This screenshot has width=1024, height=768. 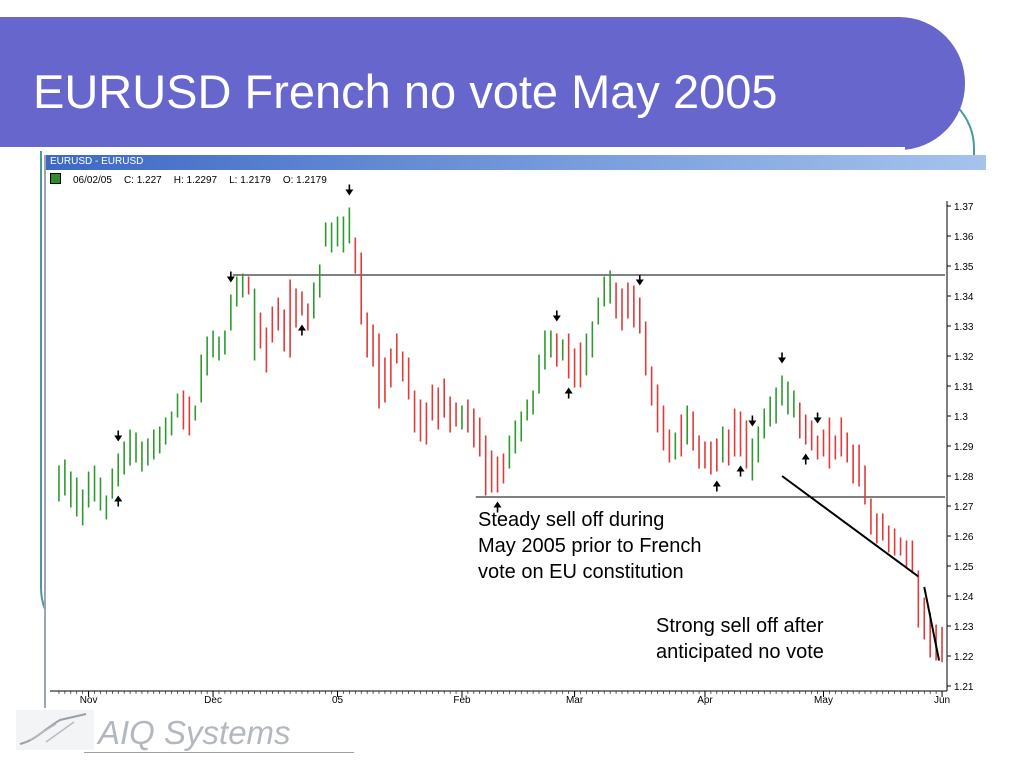 What do you see at coordinates (964, 627) in the screenshot?
I see `y-tick-label: 1.23` at bounding box center [964, 627].